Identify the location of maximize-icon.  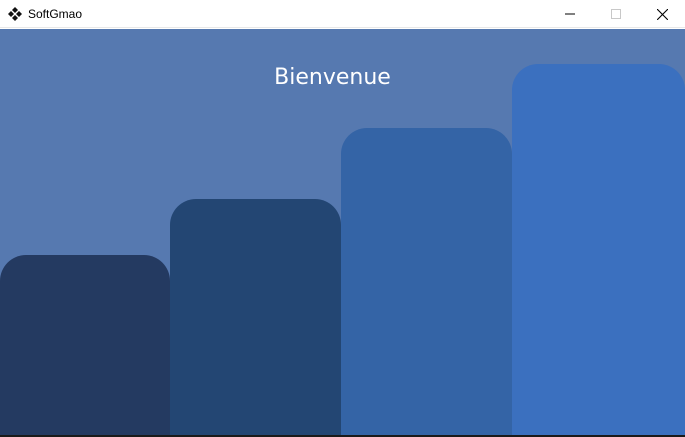
(616, 14).